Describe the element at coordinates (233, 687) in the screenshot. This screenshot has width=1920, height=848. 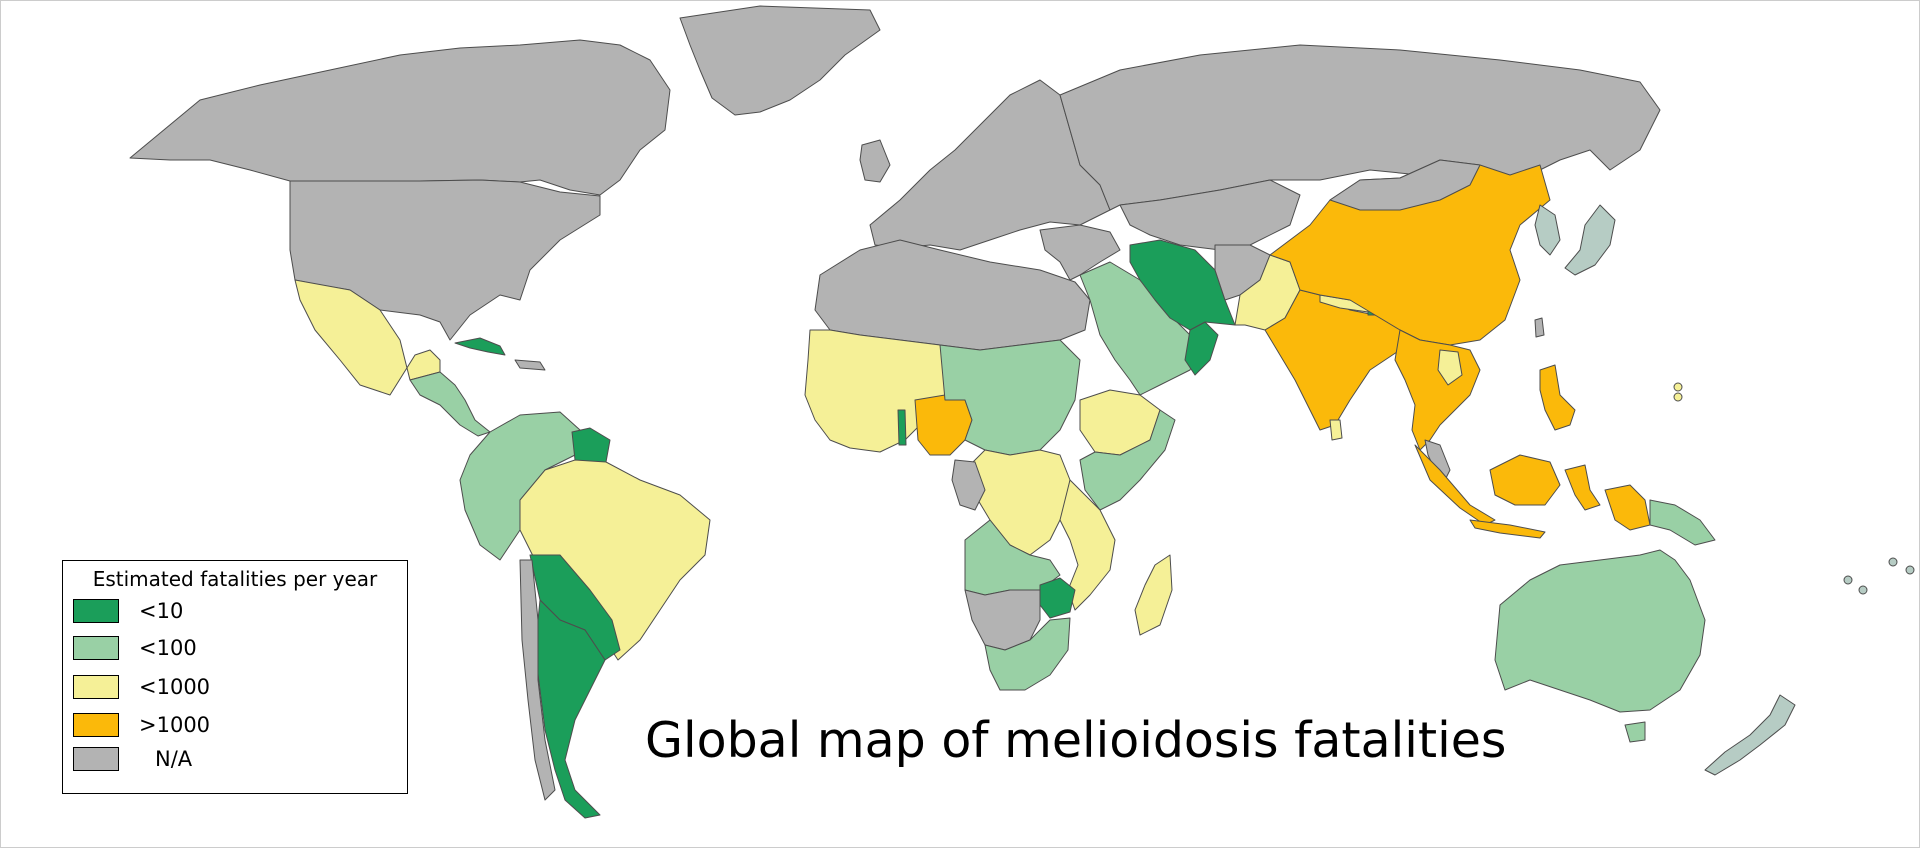
I see `legend-item-lt1000: <1000` at that location.